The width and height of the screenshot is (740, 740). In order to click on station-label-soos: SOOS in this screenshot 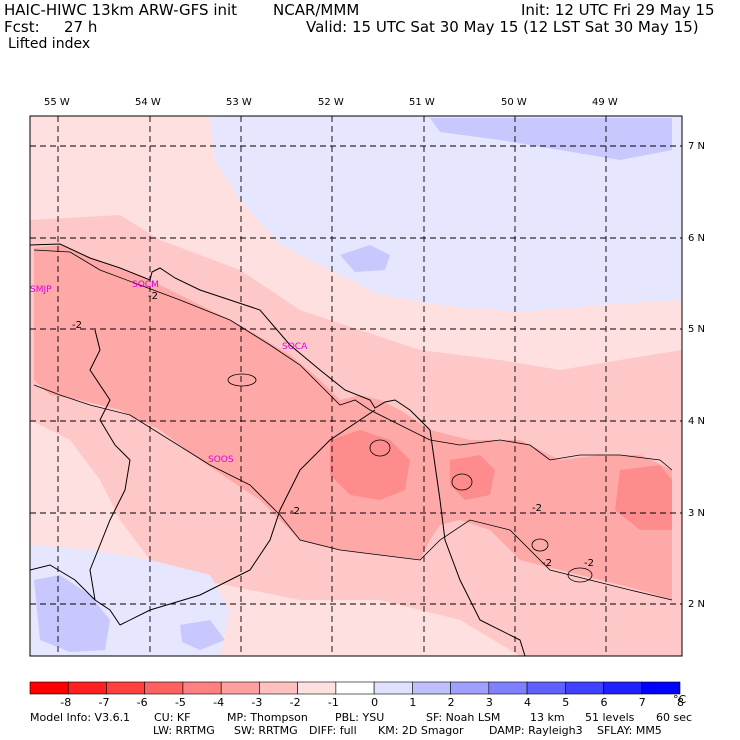, I will do `click(221, 460)`.